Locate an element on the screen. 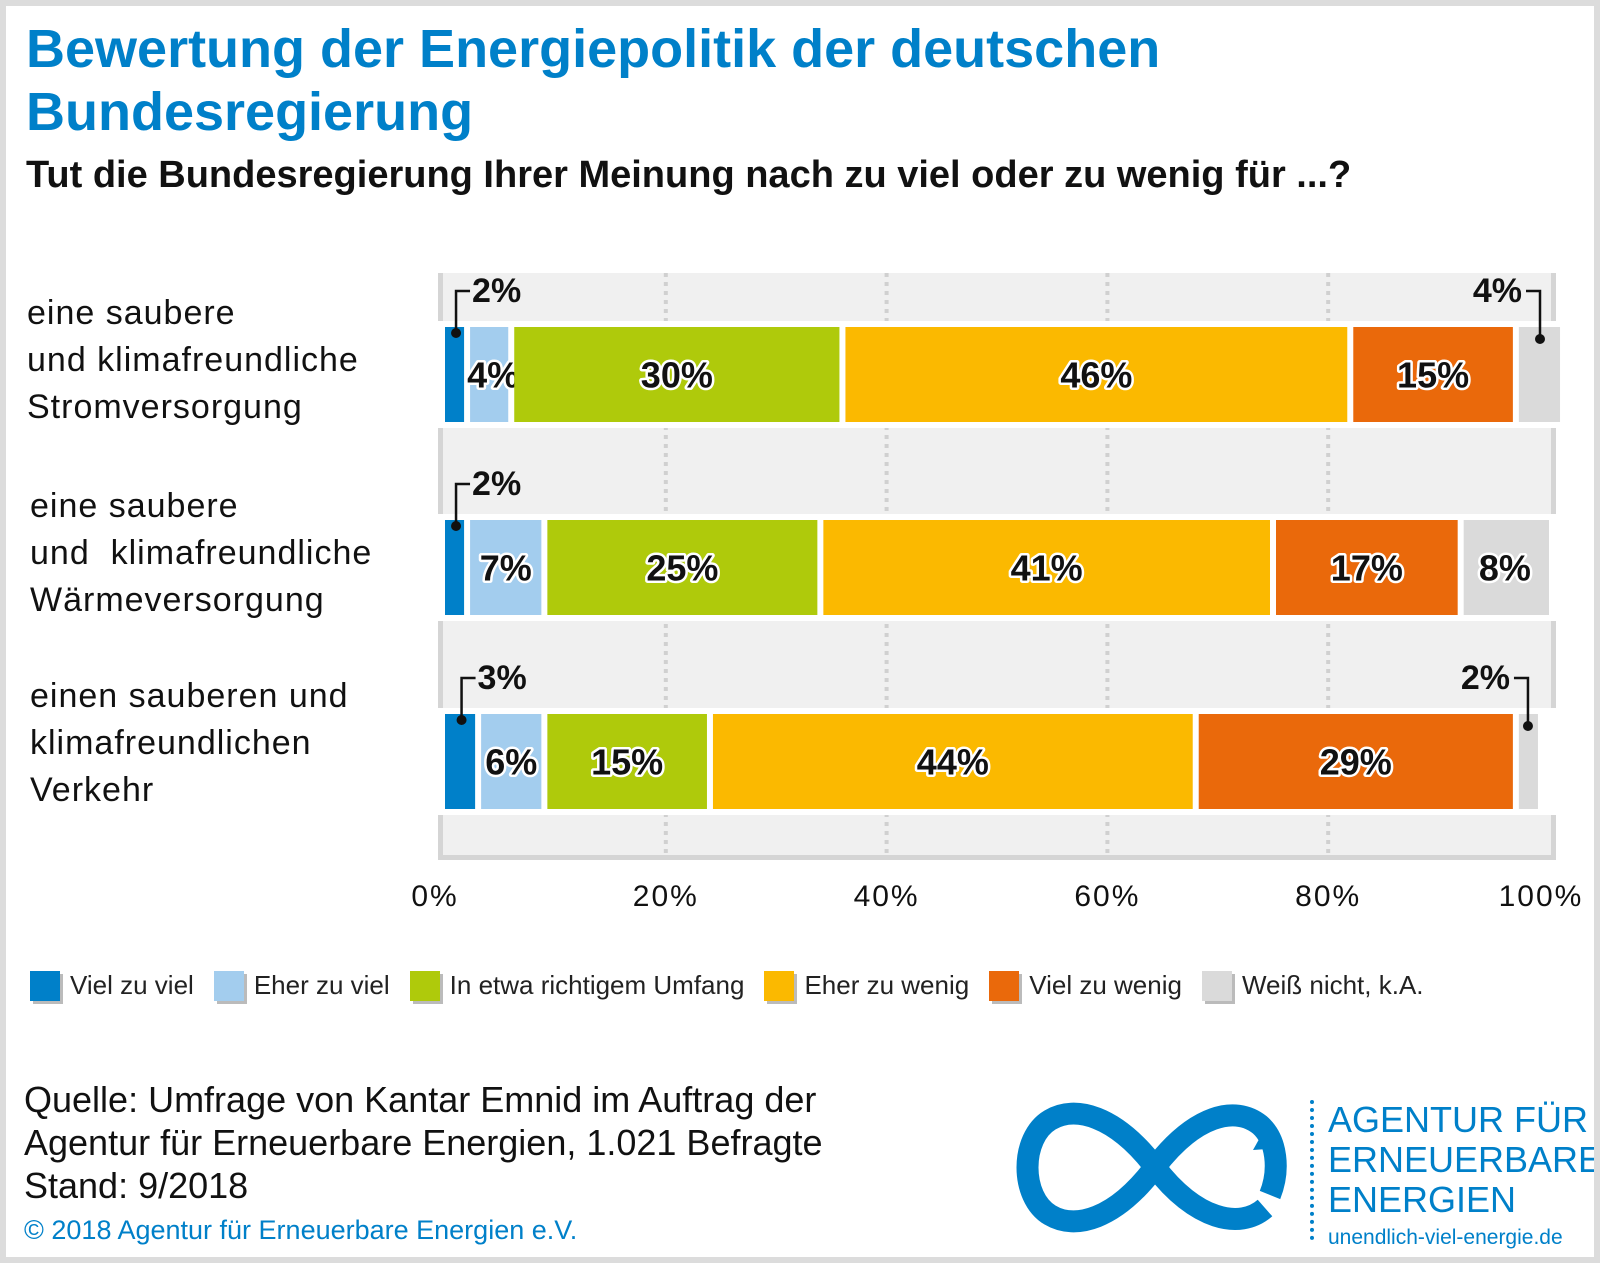 This screenshot has height=1263, width=1600. legend-label: In etwa richtigem Umfang is located at coordinates (597, 985).